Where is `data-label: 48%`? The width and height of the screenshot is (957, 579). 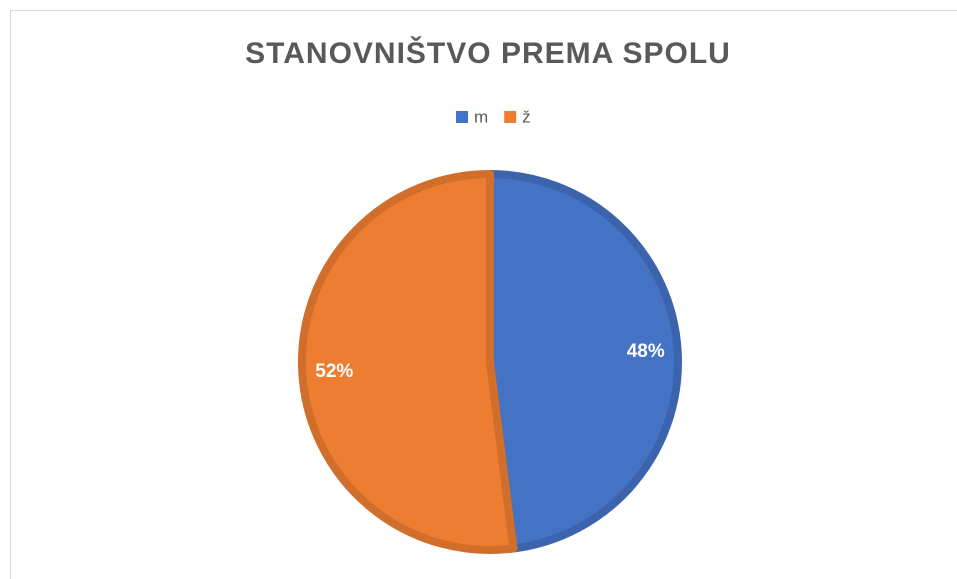 data-label: 48% is located at coordinates (646, 351).